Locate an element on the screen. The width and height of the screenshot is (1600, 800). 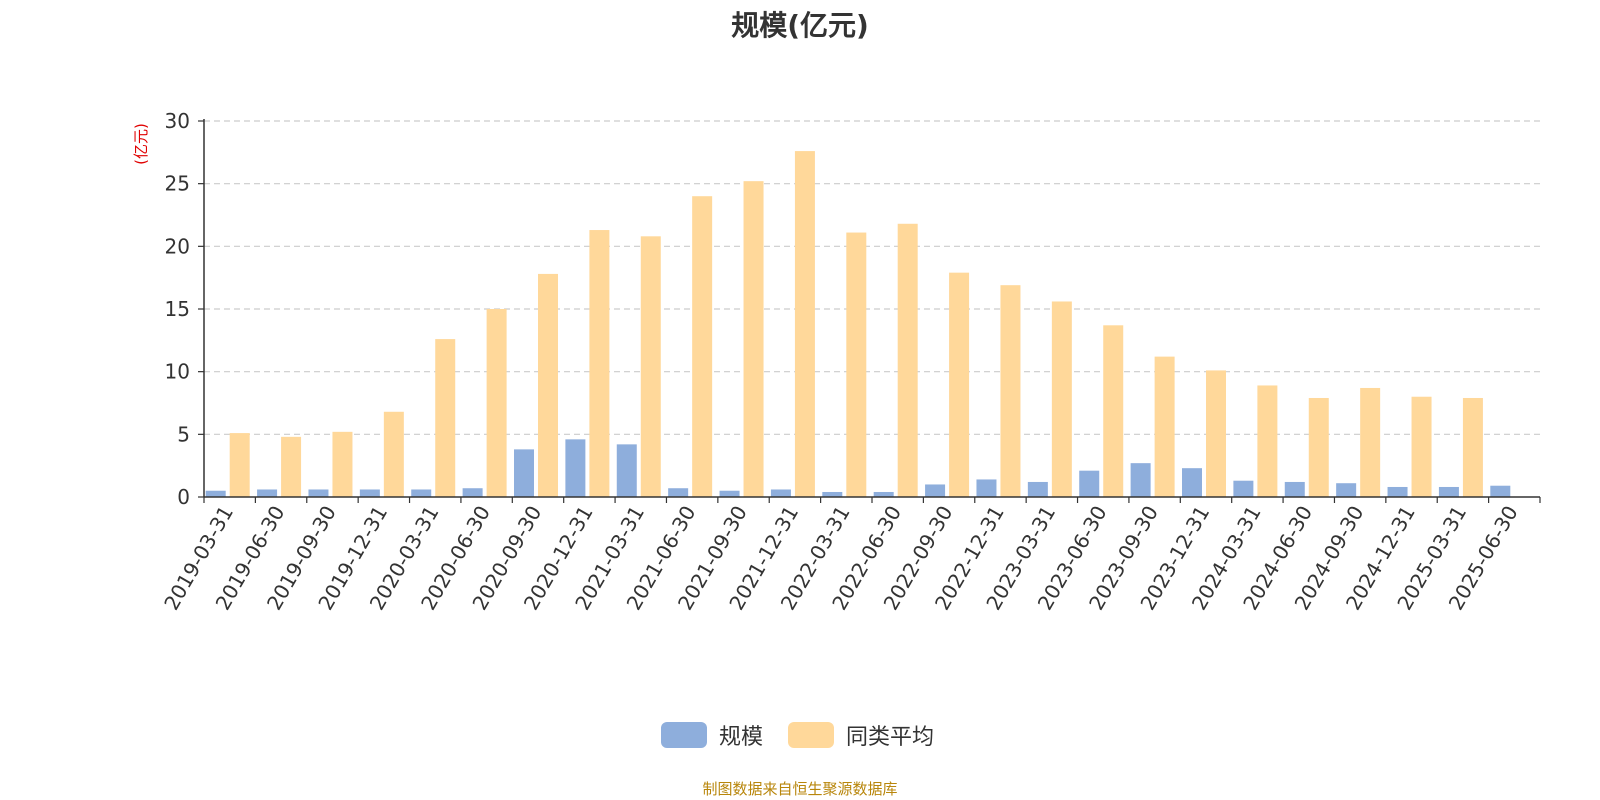
chart-title: 规模(亿元) is located at coordinates (800, 25).